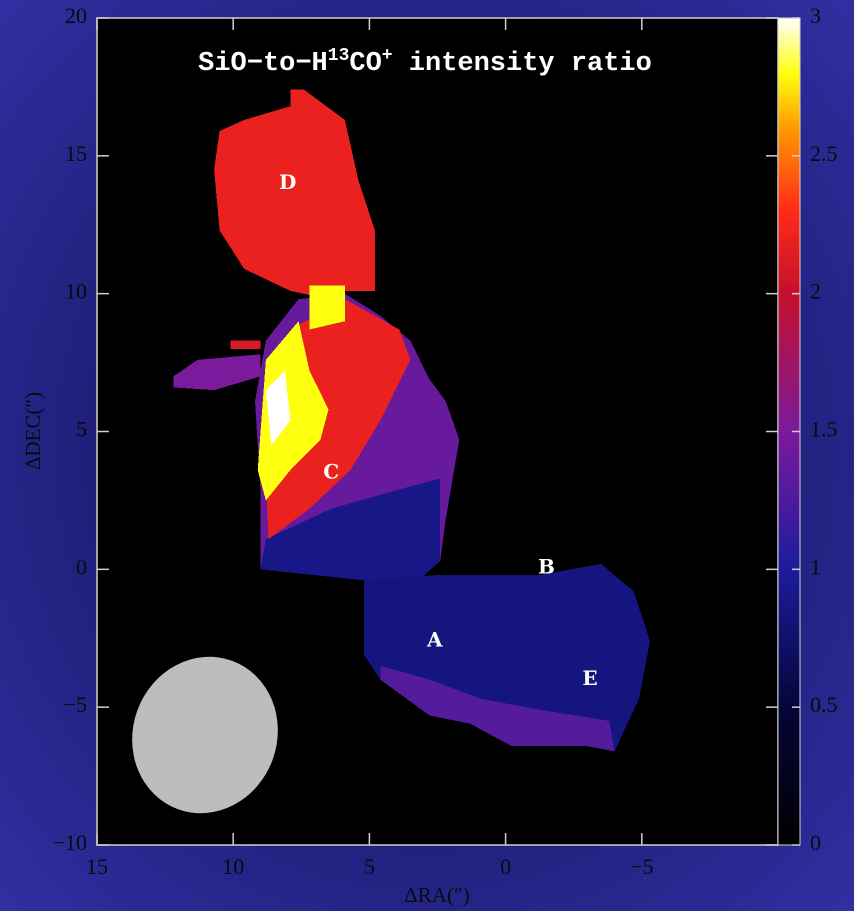 This screenshot has height=911, width=854. I want to click on chart-title: SiO−to−H13CO+ intensity ratio, so click(425, 62).